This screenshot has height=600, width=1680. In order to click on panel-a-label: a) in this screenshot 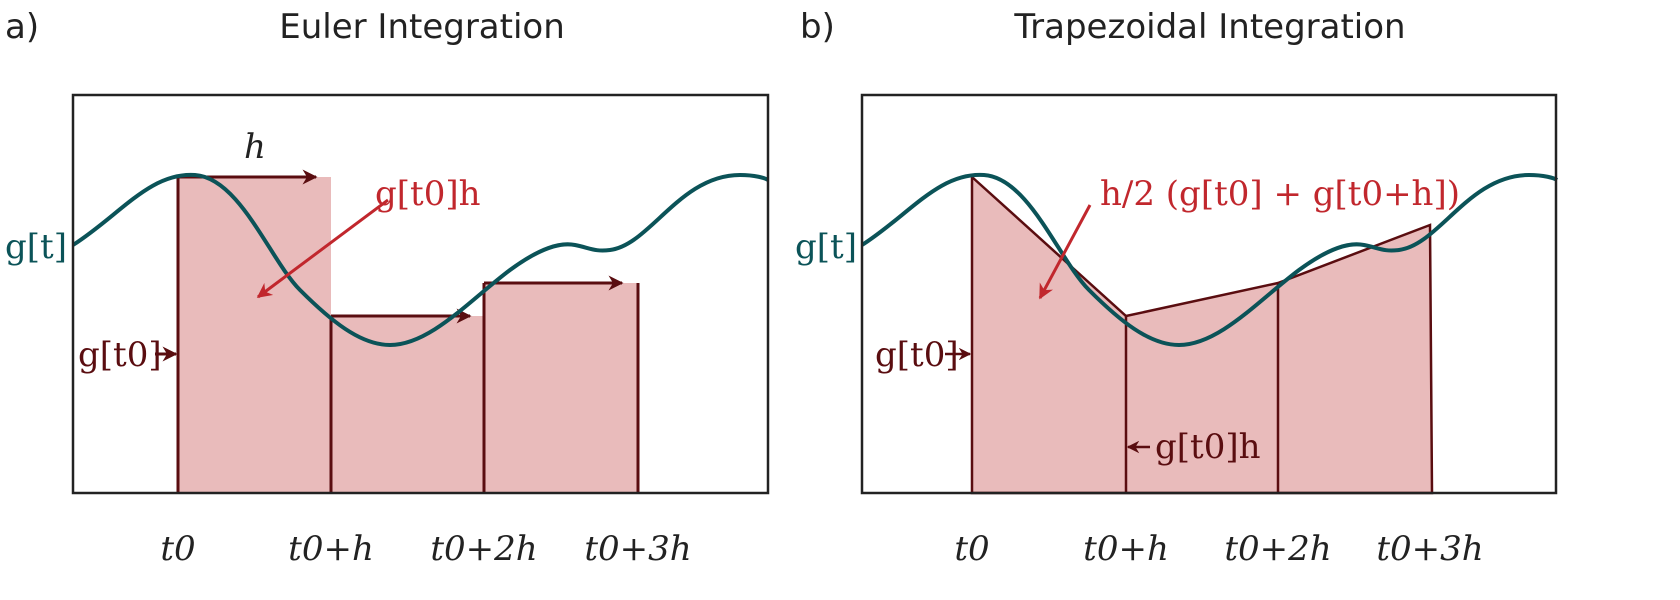, I will do `click(22, 27)`.